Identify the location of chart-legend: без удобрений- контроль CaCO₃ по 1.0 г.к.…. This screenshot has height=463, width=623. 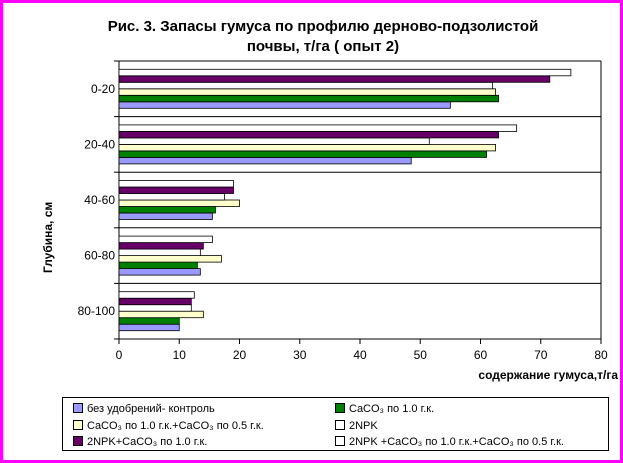
(335, 424).